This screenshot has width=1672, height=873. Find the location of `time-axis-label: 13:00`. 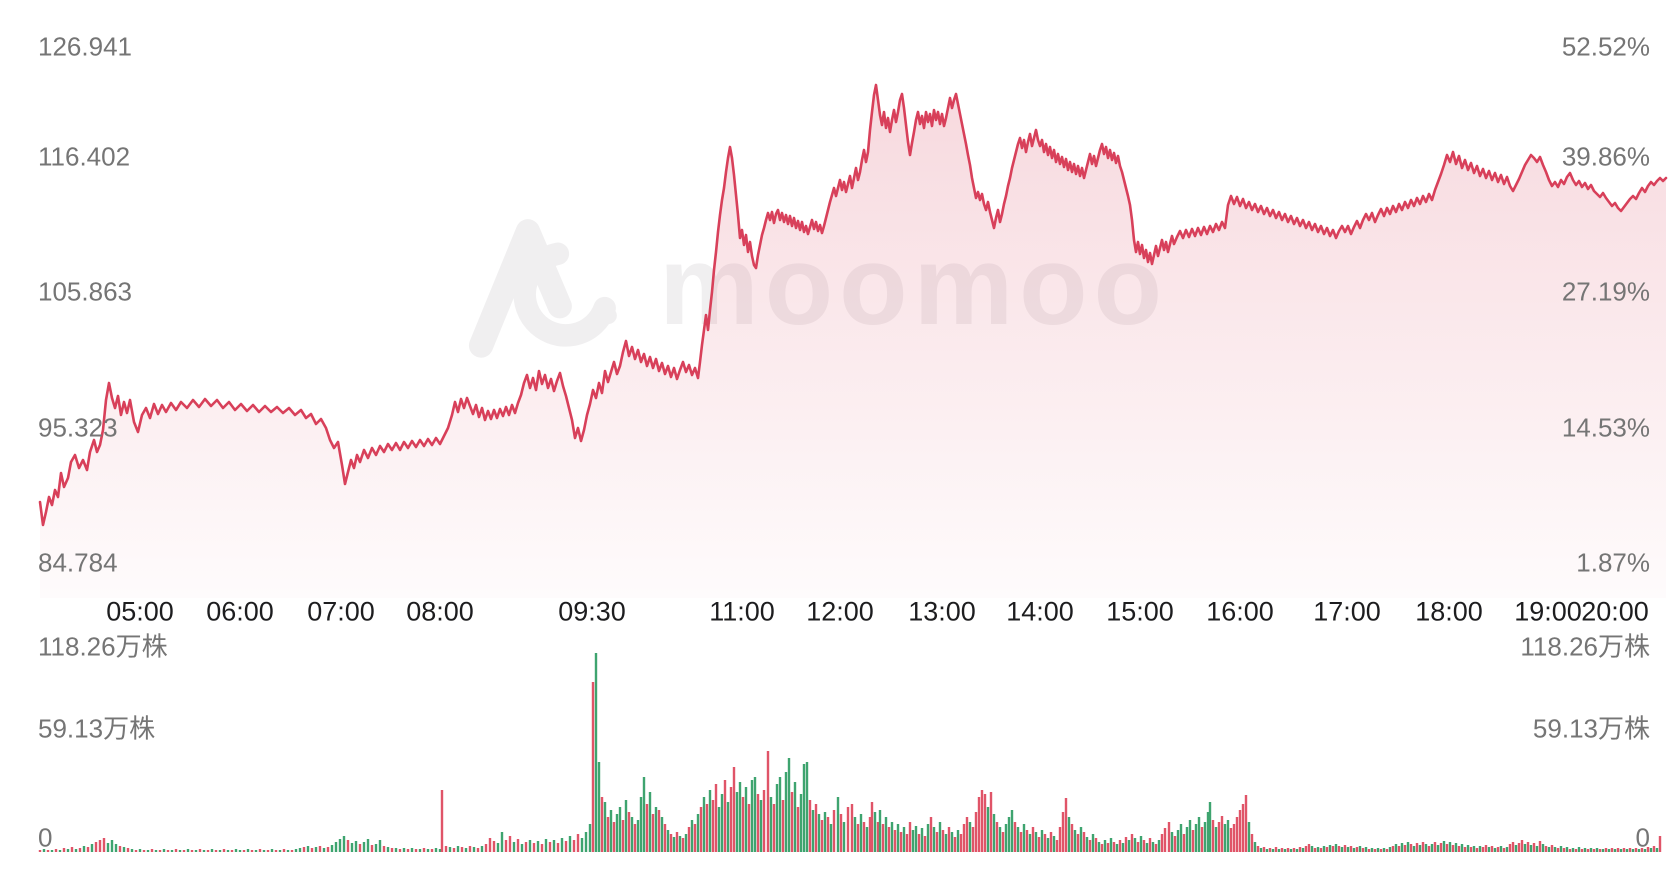

time-axis-label: 13:00 is located at coordinates (942, 611).